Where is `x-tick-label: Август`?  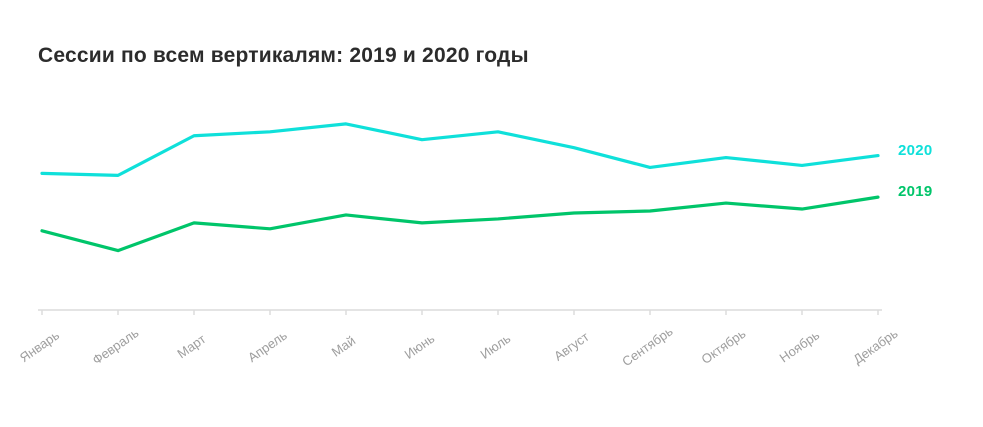 x-tick-label: Август is located at coordinates (571, 346).